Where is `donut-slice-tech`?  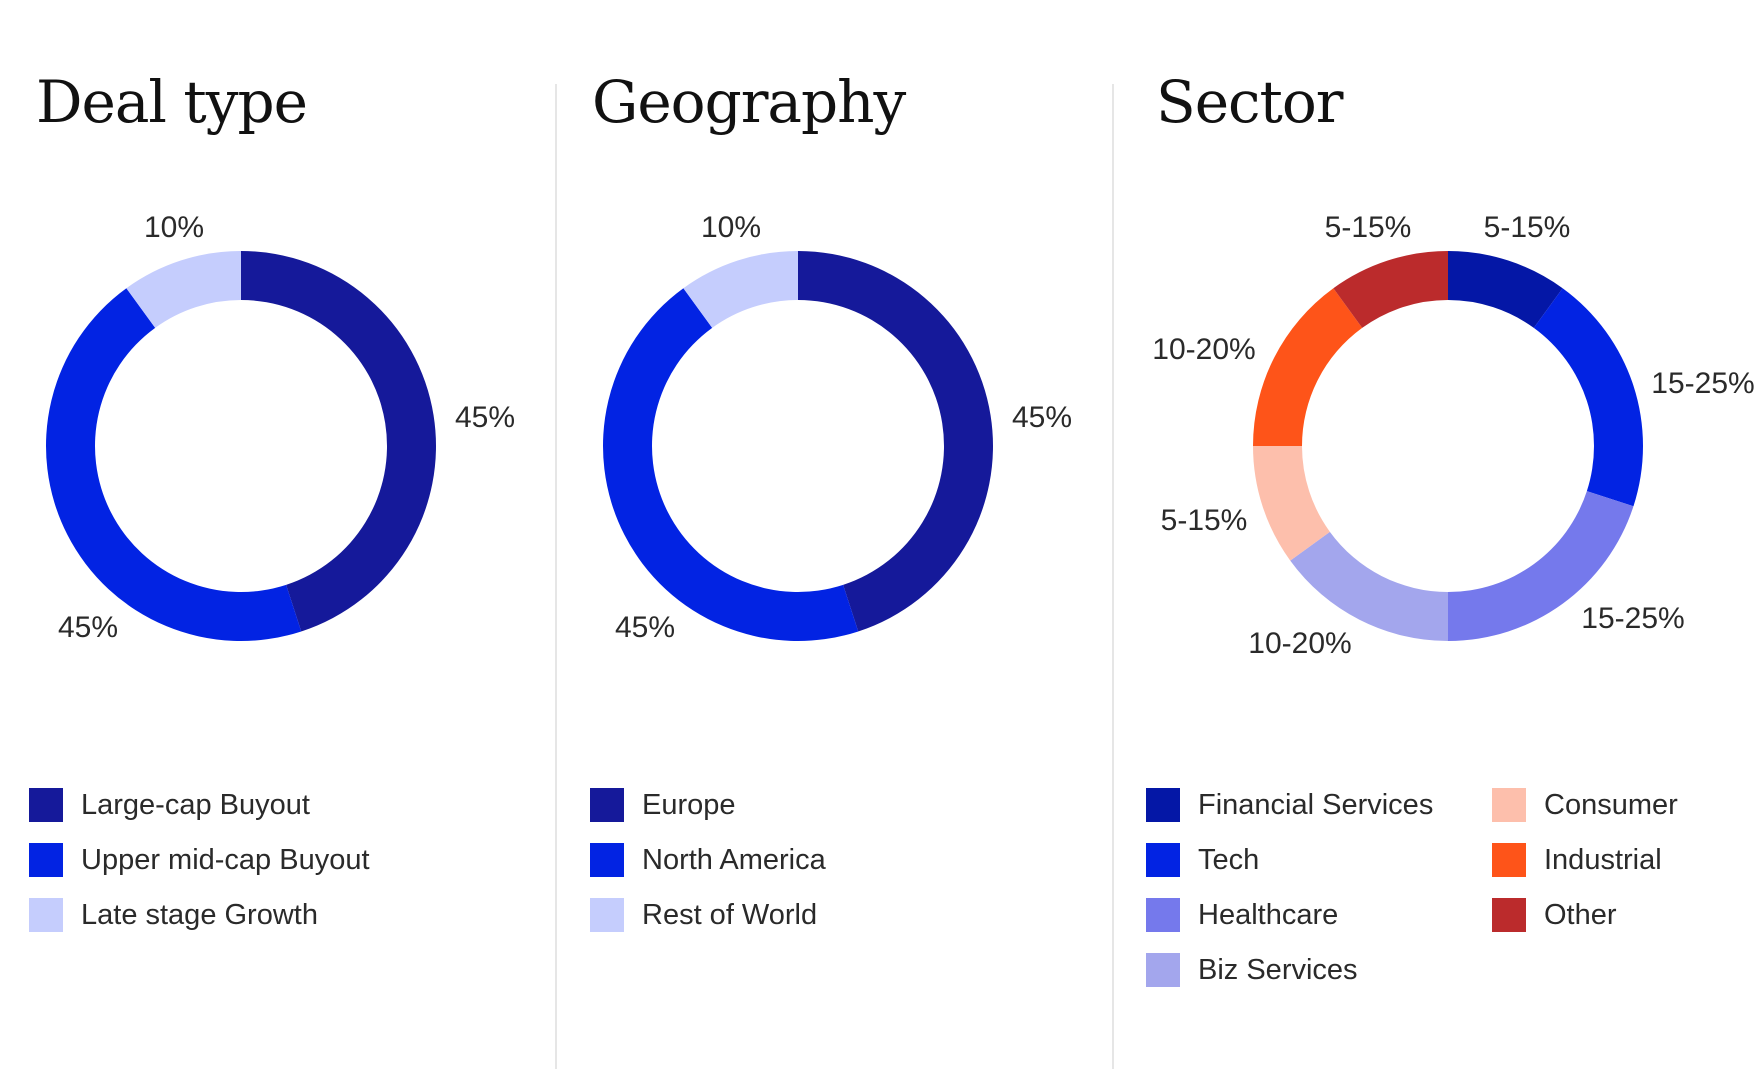 donut-slice-tech is located at coordinates (1588, 397).